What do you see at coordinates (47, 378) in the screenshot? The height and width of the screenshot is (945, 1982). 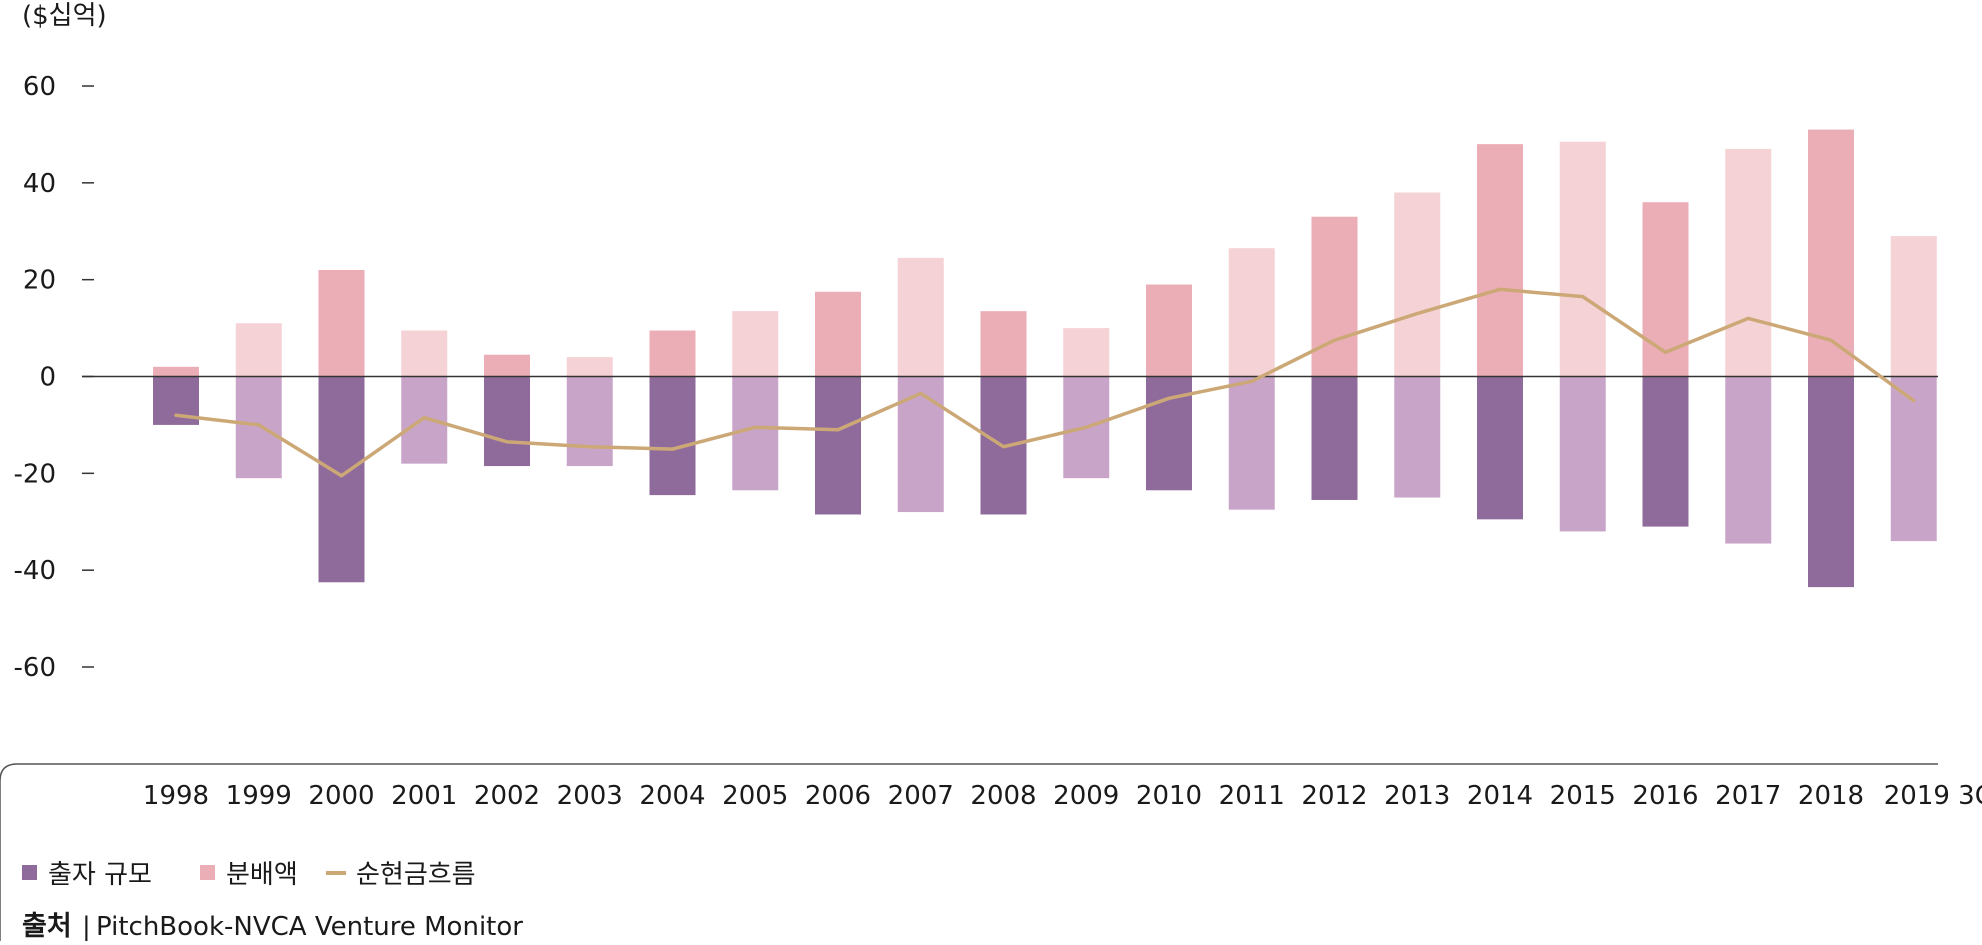 I see `y-tick-label: 0` at bounding box center [47, 378].